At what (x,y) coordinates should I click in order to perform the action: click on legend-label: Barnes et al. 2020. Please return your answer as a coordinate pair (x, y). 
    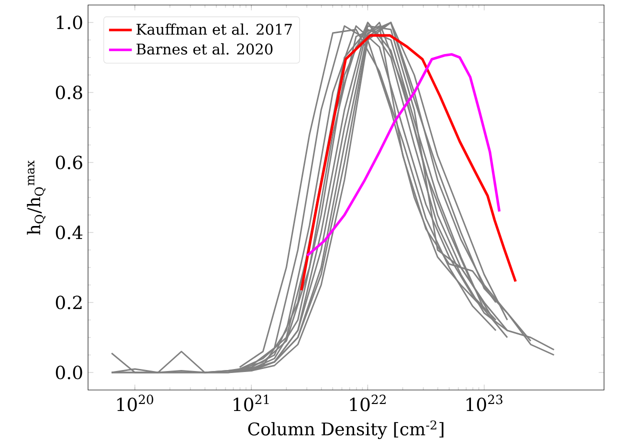
    Looking at the image, I should click on (204, 49).